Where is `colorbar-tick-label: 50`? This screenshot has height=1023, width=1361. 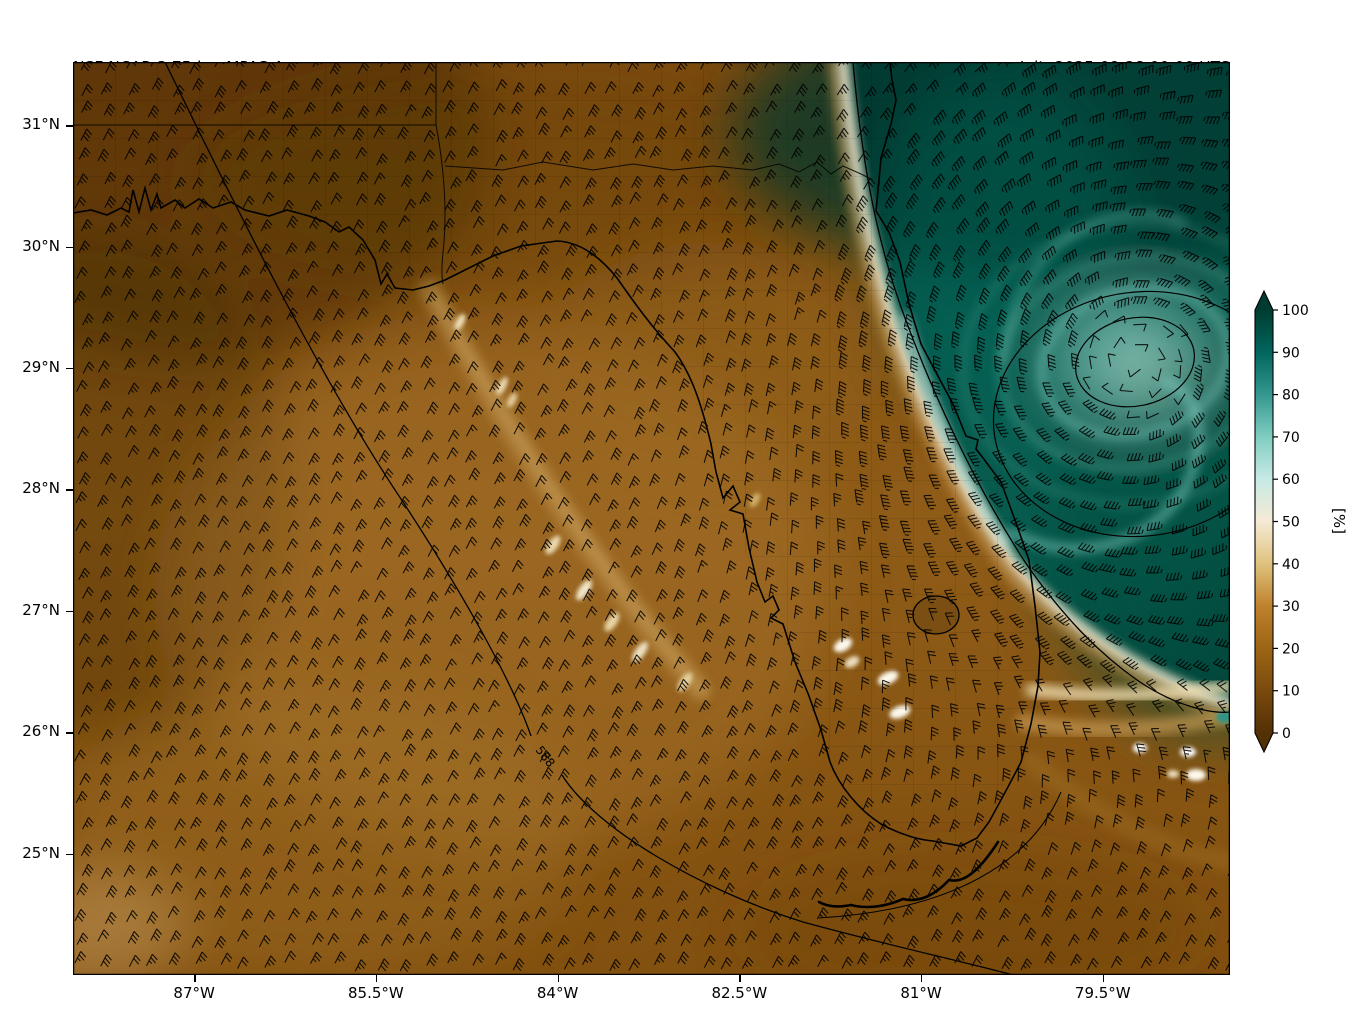
colorbar-tick-label: 50 is located at coordinates (1291, 523).